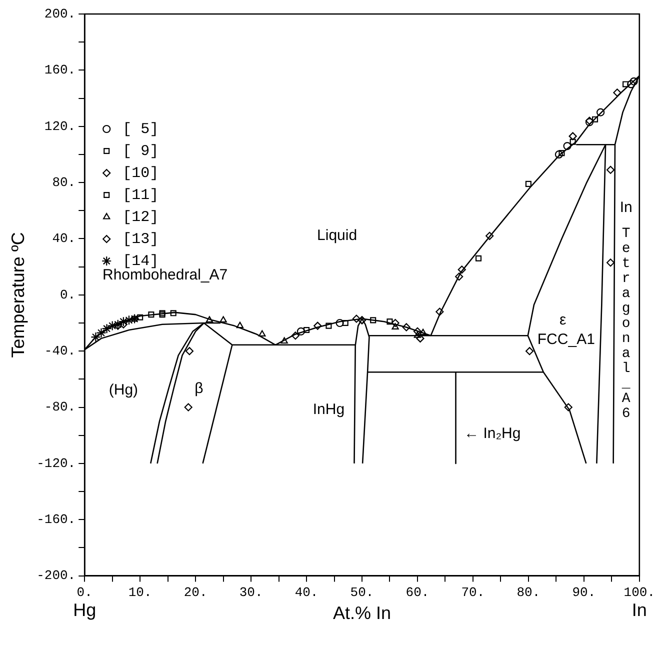 The width and height of the screenshot is (658, 659). I want to click on x-tick-label: 70., so click(473, 592).